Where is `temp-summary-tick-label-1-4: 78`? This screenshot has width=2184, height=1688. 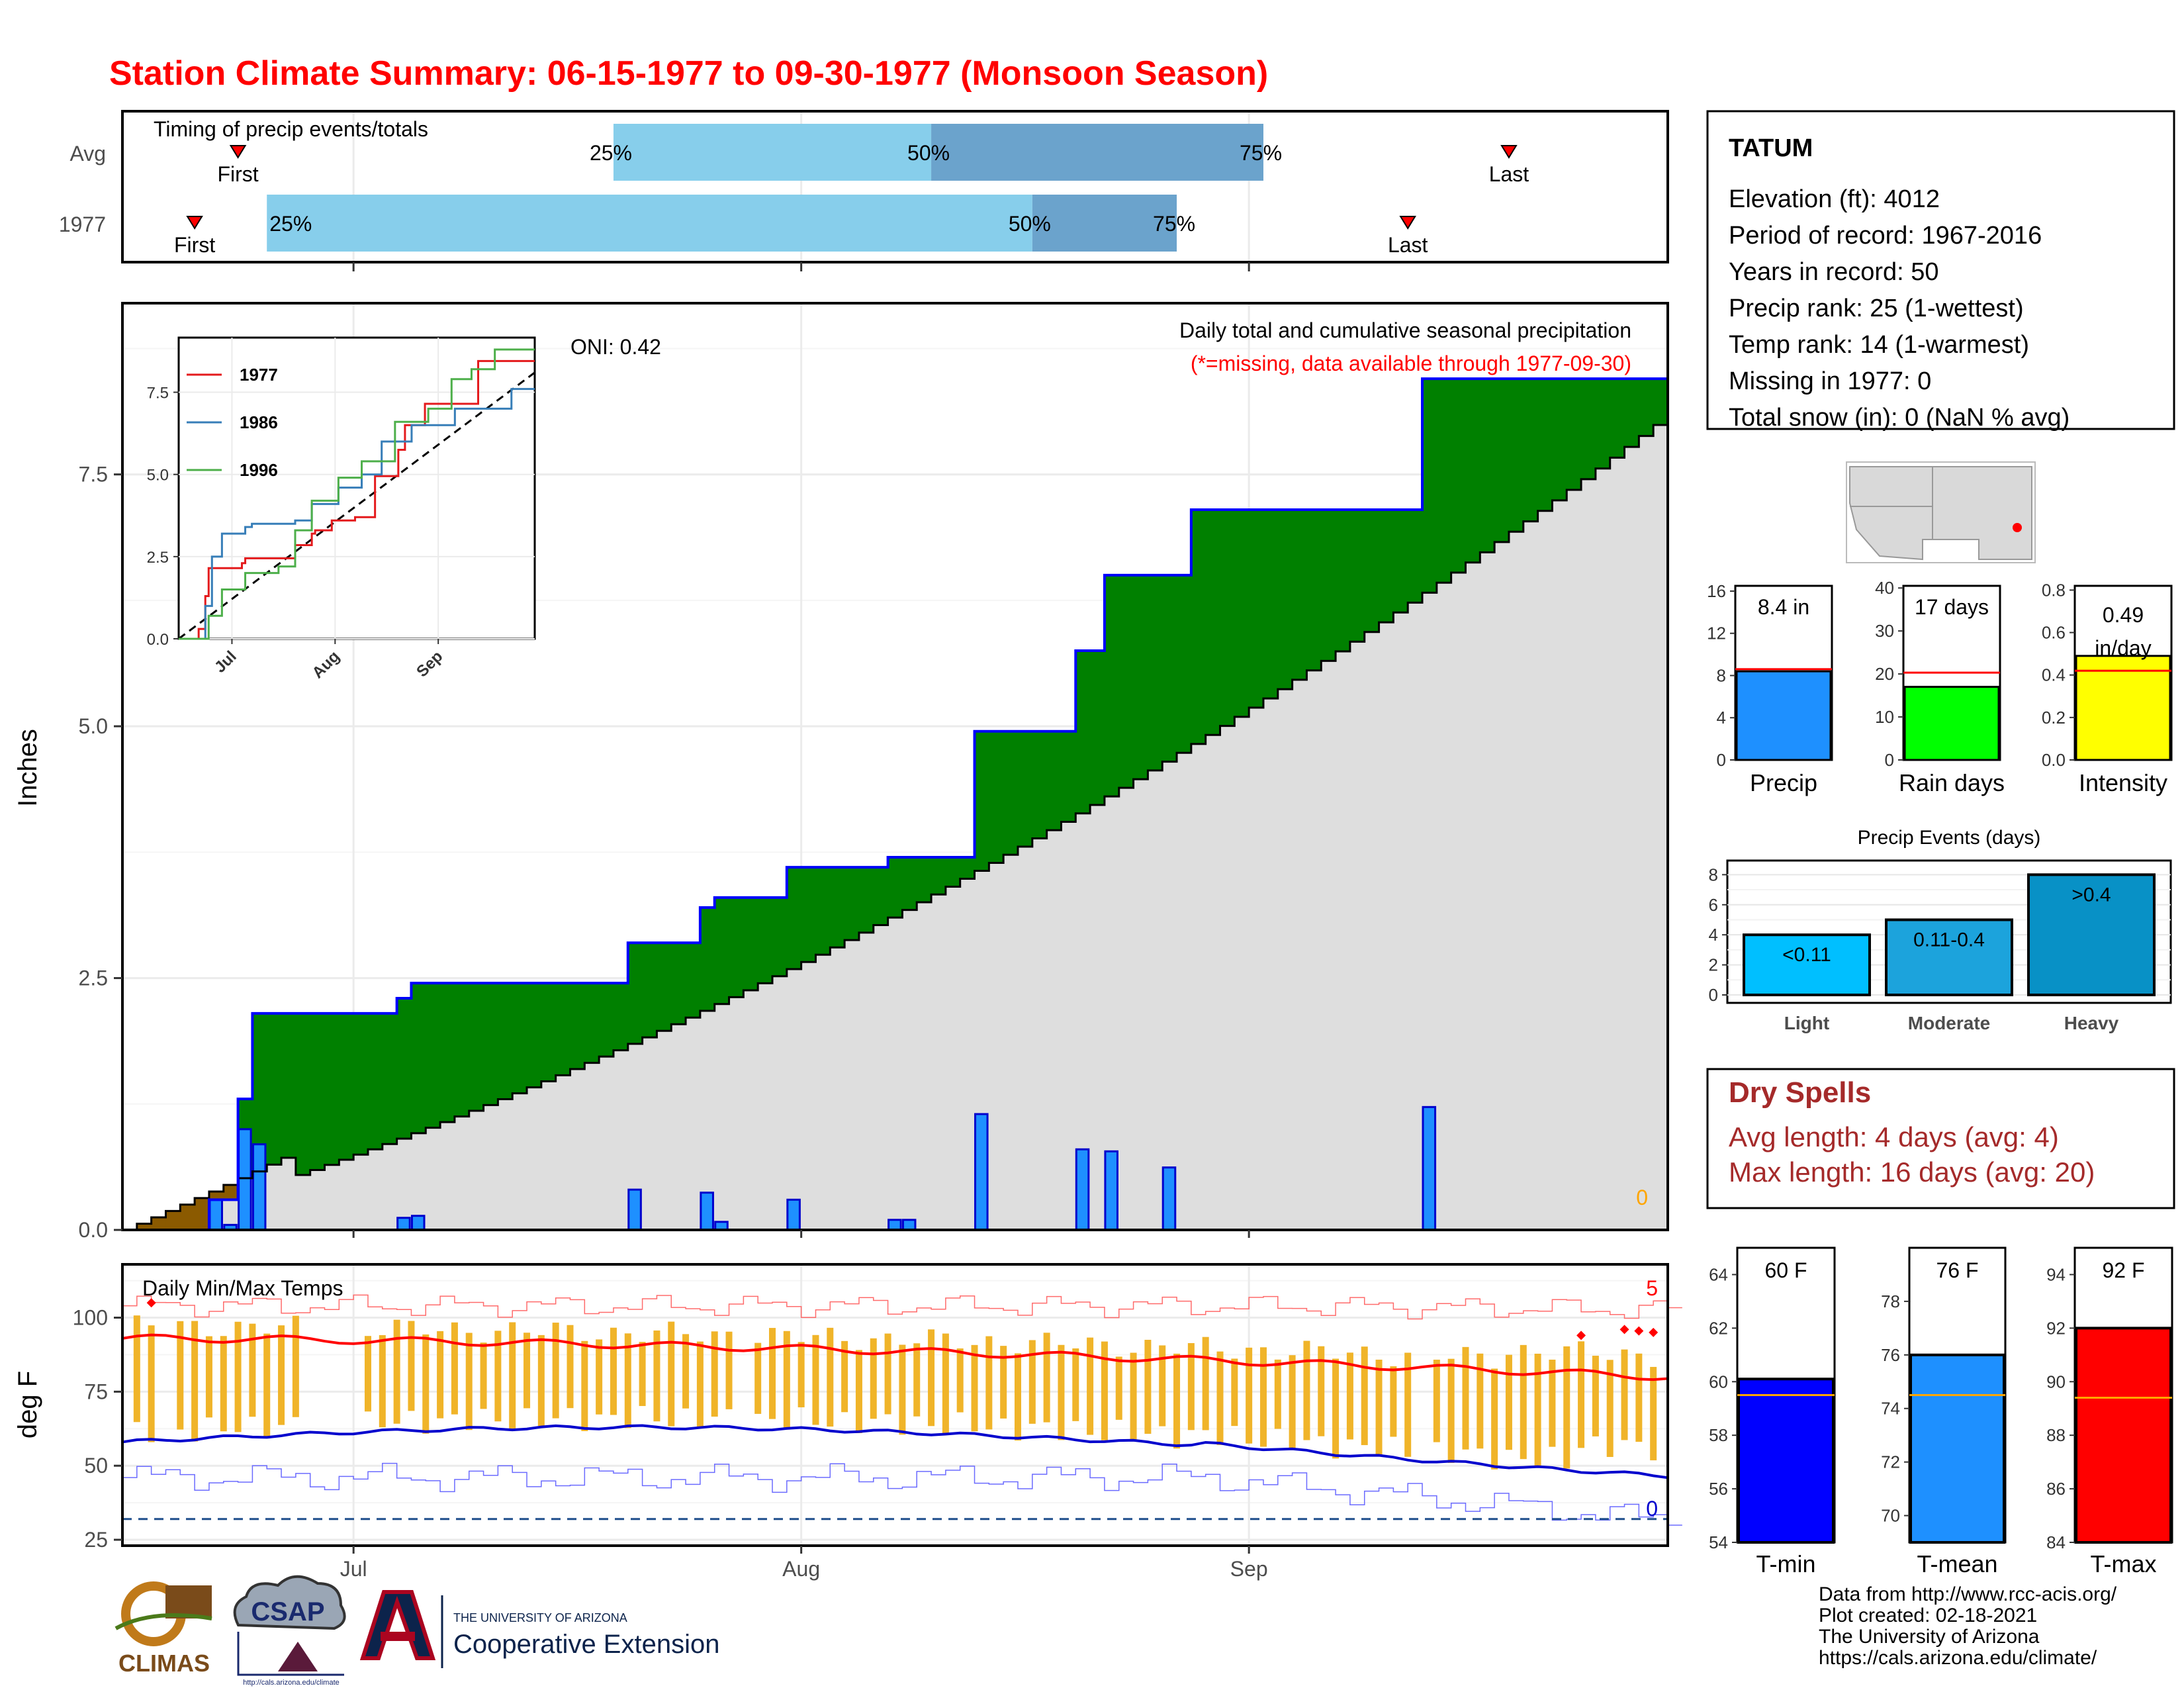
temp-summary-tick-label-1-4: 78 is located at coordinates (1891, 1301).